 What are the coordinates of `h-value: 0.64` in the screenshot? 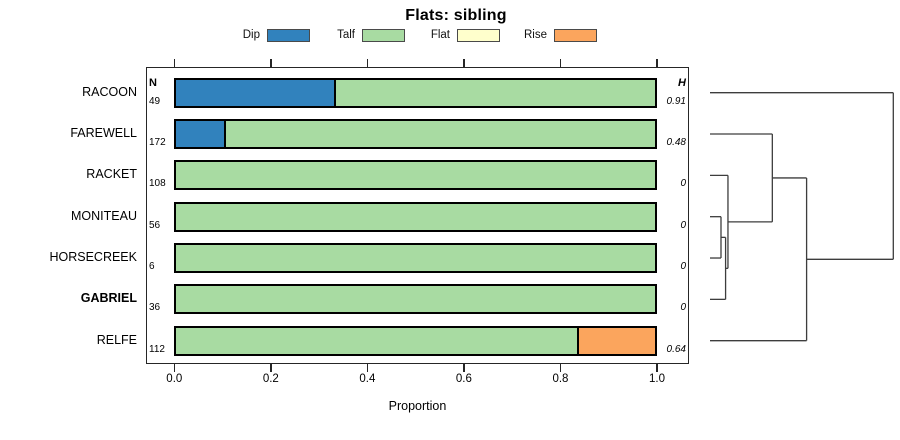 It's located at (676, 349).